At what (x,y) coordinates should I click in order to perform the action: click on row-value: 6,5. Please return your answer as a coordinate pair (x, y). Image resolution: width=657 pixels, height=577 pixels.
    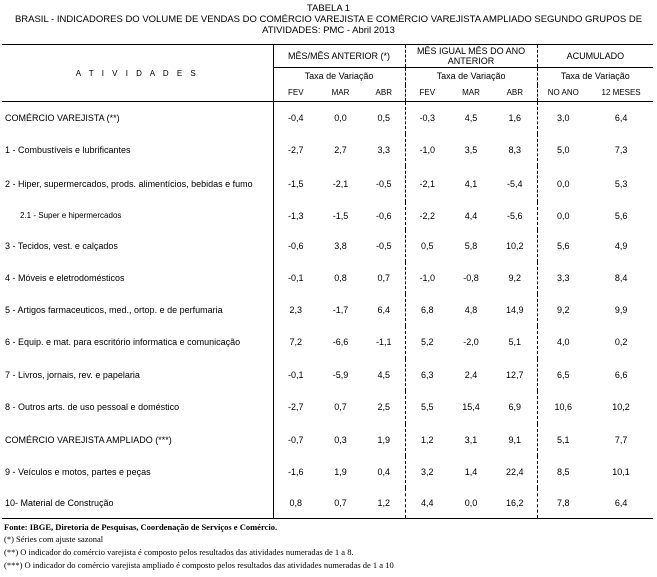
    Looking at the image, I should click on (563, 374).